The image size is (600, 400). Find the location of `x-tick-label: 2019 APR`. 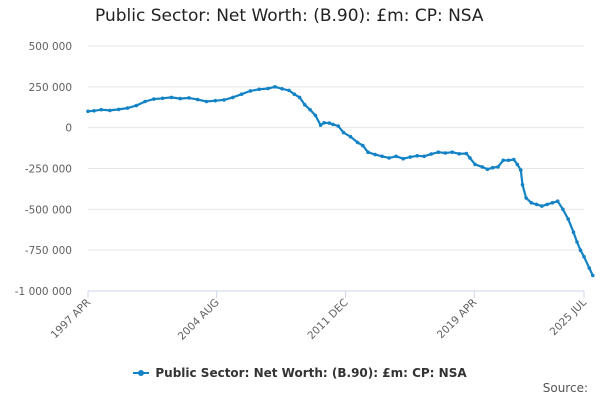

x-tick-label: 2019 APR is located at coordinates (457, 319).